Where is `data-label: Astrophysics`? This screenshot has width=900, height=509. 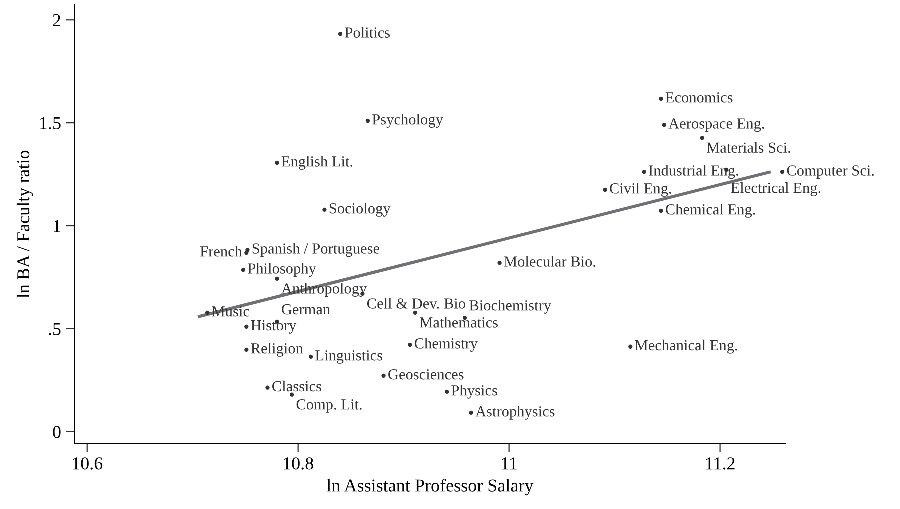
data-label: Astrophysics is located at coordinates (515, 413).